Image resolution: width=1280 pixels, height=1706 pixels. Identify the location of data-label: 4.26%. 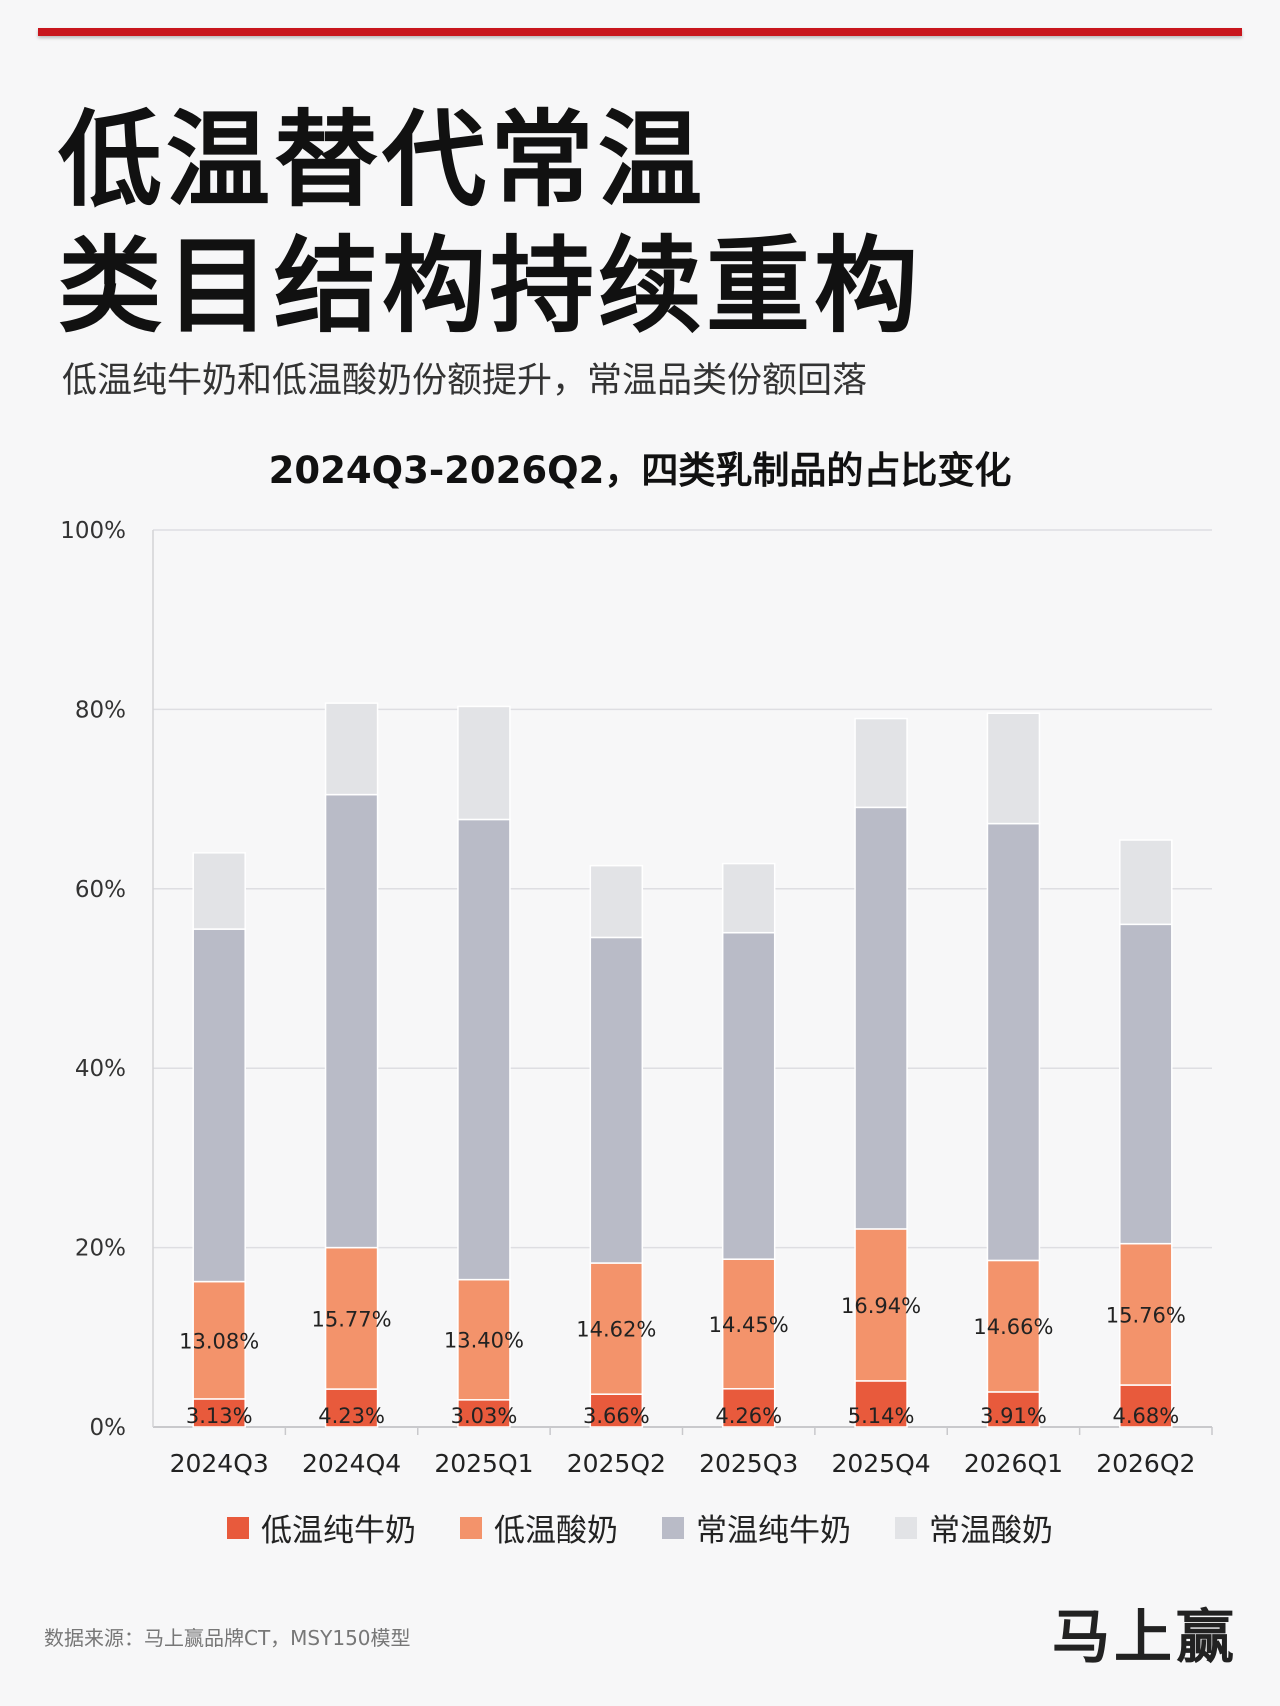
(748, 1416).